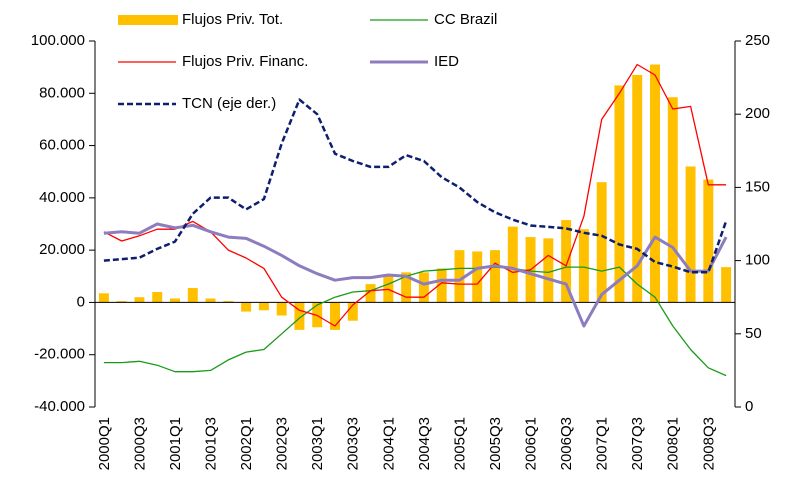 The image size is (788, 491). I want to click on legend-label: IED, so click(446, 61).